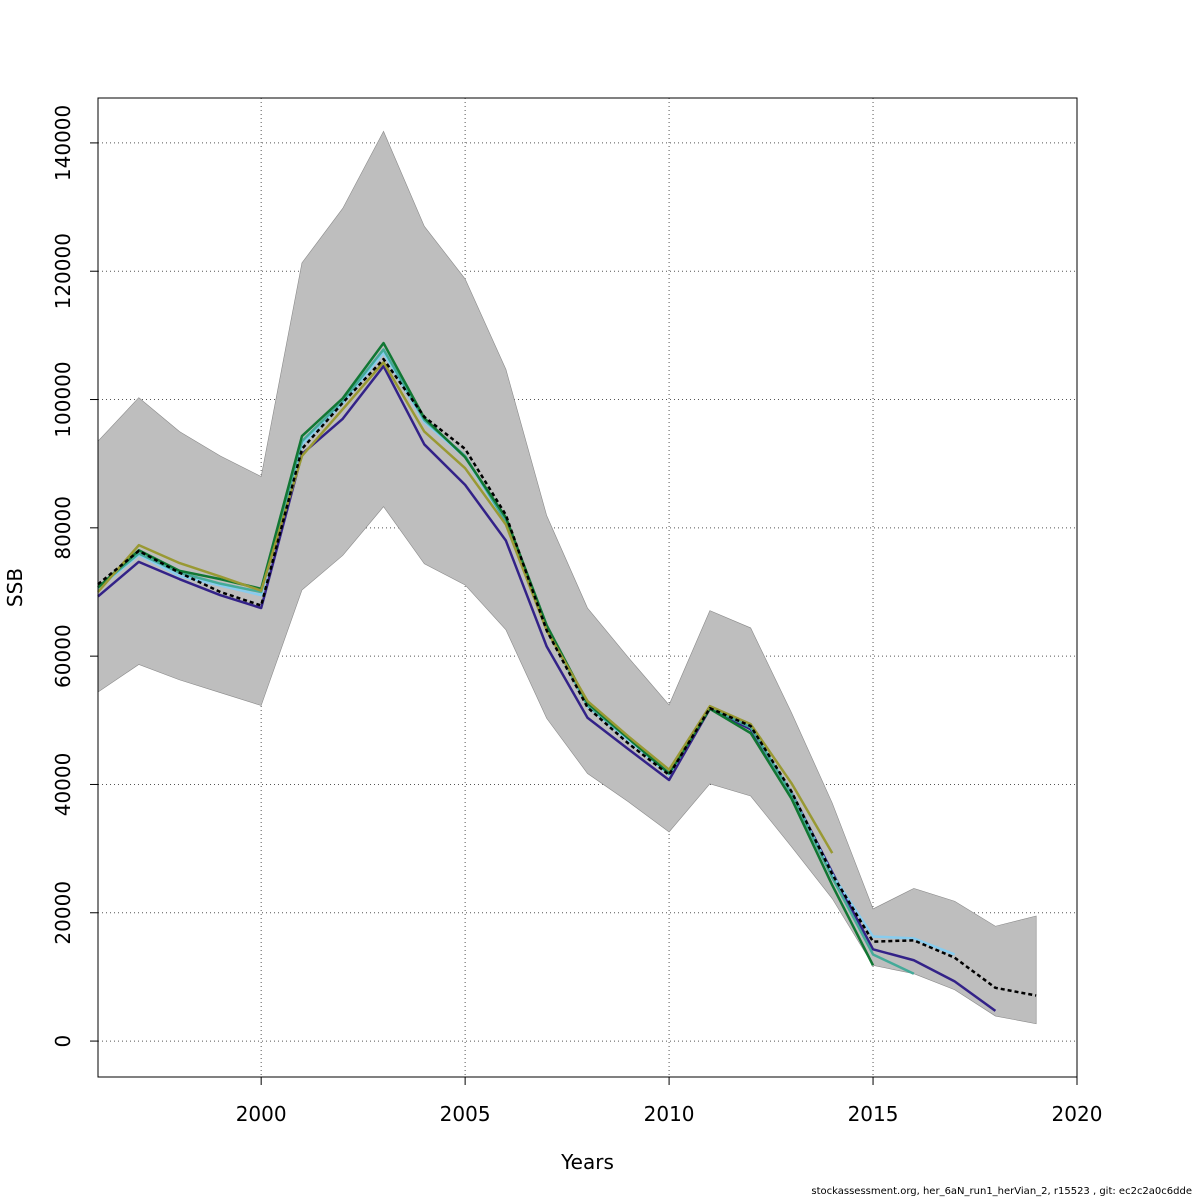 Image resolution: width=1200 pixels, height=1200 pixels. Describe the element at coordinates (1077, 1114) in the screenshot. I see `x-tick-label: 2020` at that location.